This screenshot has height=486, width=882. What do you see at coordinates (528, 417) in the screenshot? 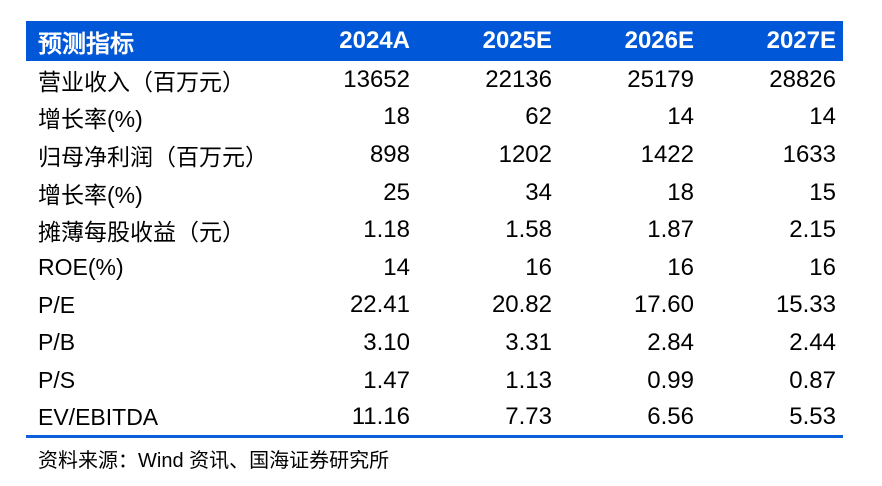
I see `value-cell: 7.73` at bounding box center [528, 417].